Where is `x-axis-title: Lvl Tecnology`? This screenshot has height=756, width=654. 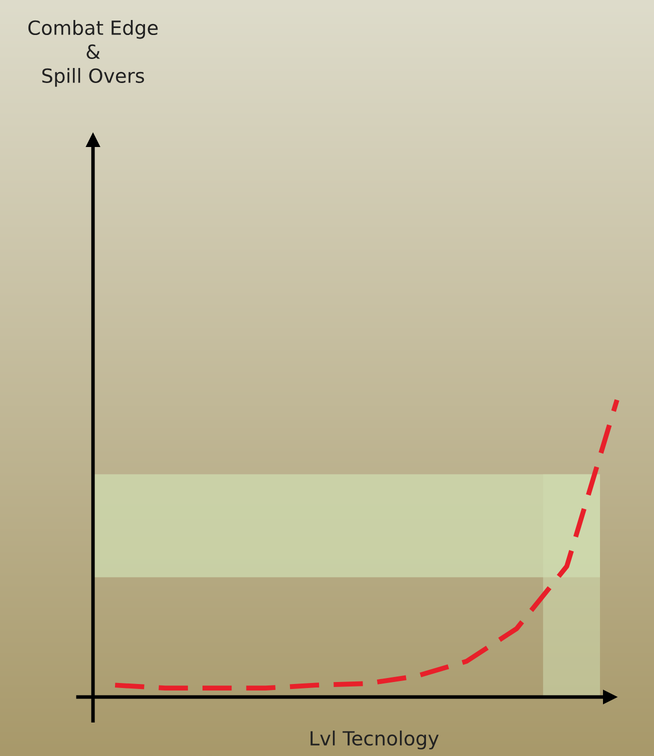
x-axis-title: Lvl Tecnology is located at coordinates (374, 740).